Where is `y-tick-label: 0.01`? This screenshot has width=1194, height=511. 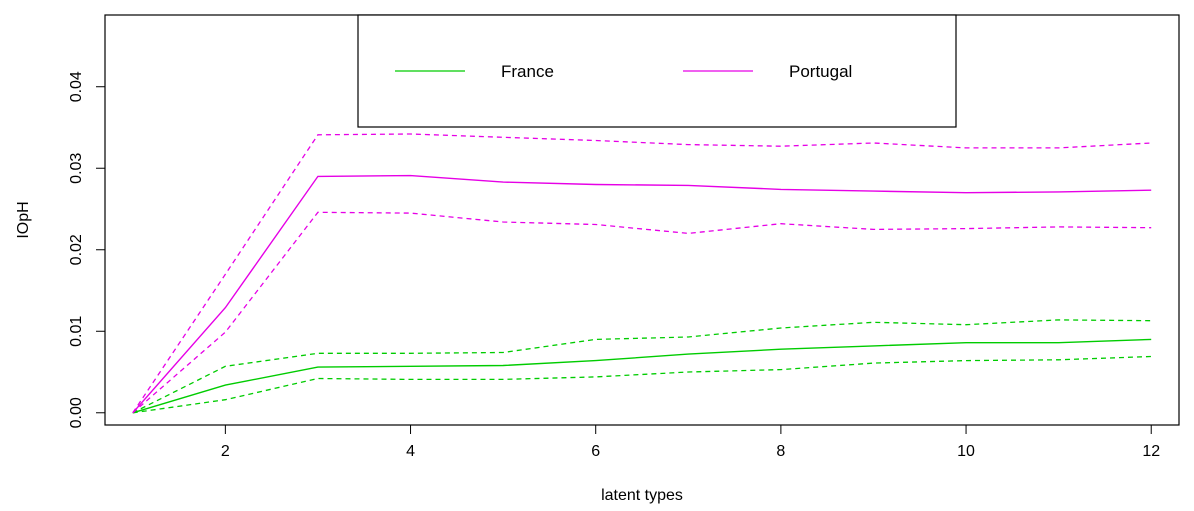 y-tick-label: 0.01 is located at coordinates (76, 331).